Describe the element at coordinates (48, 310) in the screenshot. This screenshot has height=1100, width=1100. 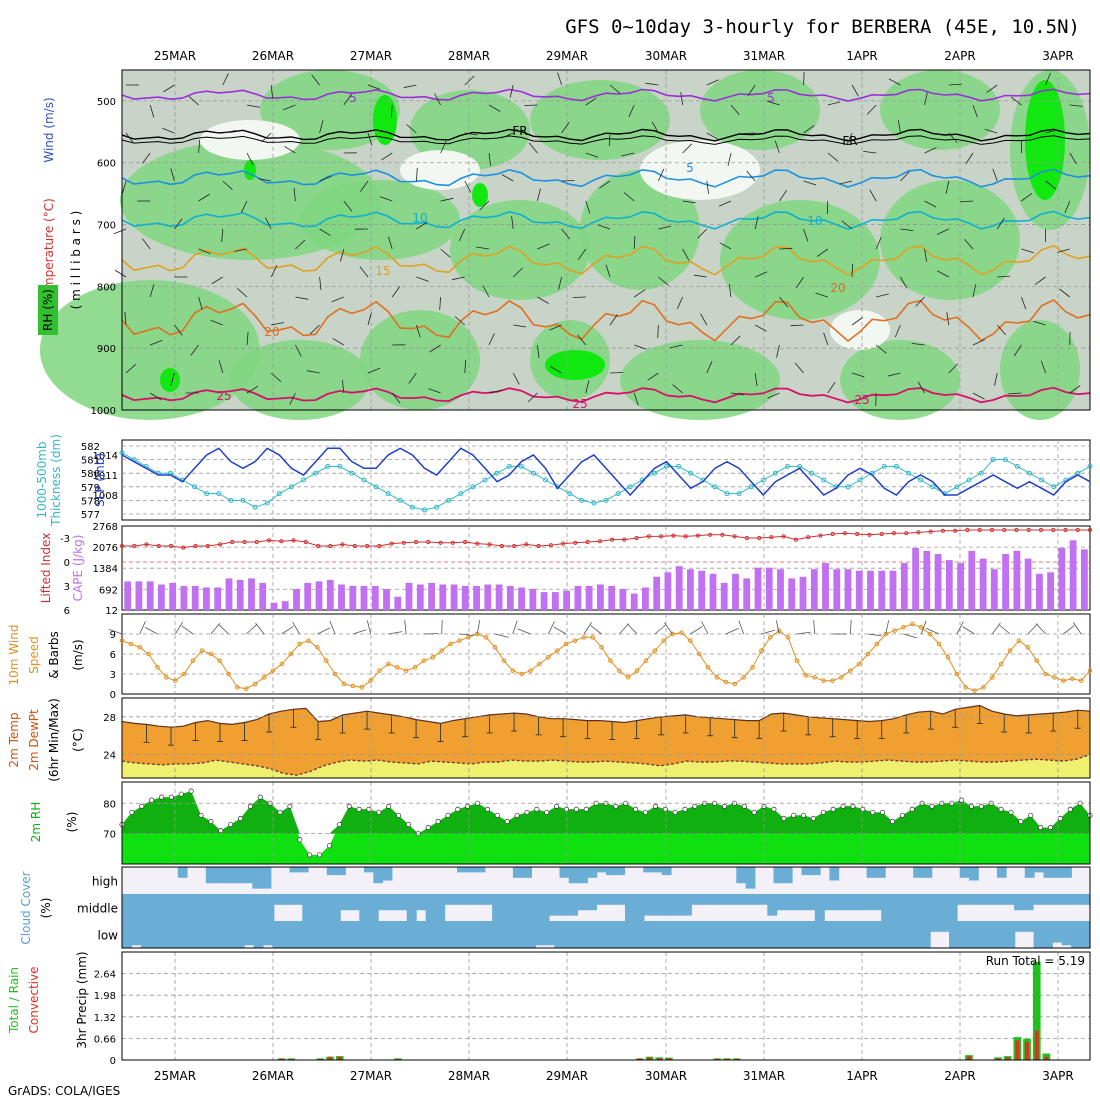
I see `rh-legend-swatch` at that location.